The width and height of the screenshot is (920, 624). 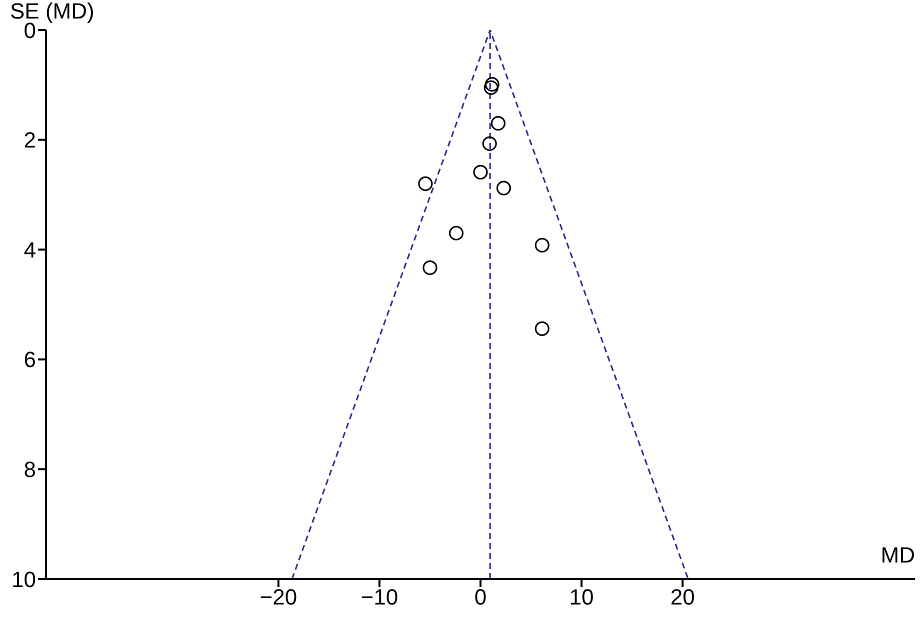 What do you see at coordinates (30, 359) in the screenshot?
I see `y-tick-label: 6` at bounding box center [30, 359].